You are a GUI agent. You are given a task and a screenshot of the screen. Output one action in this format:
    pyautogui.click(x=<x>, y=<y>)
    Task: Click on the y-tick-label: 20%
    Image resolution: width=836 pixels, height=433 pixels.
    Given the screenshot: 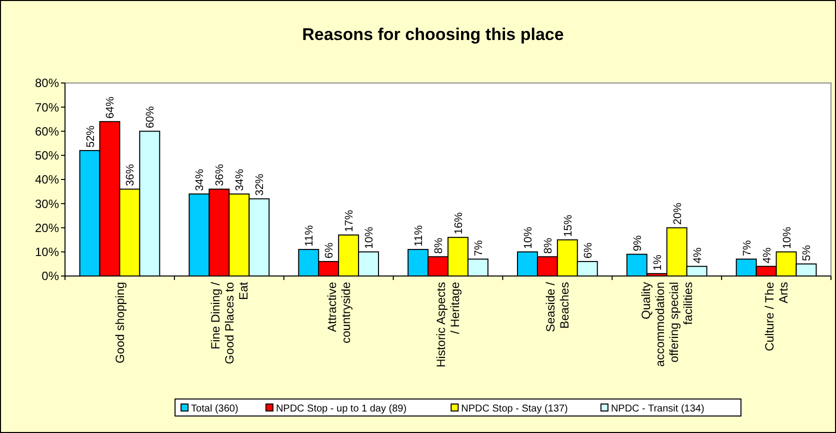 What is the action you would take?
    pyautogui.click(x=47, y=227)
    